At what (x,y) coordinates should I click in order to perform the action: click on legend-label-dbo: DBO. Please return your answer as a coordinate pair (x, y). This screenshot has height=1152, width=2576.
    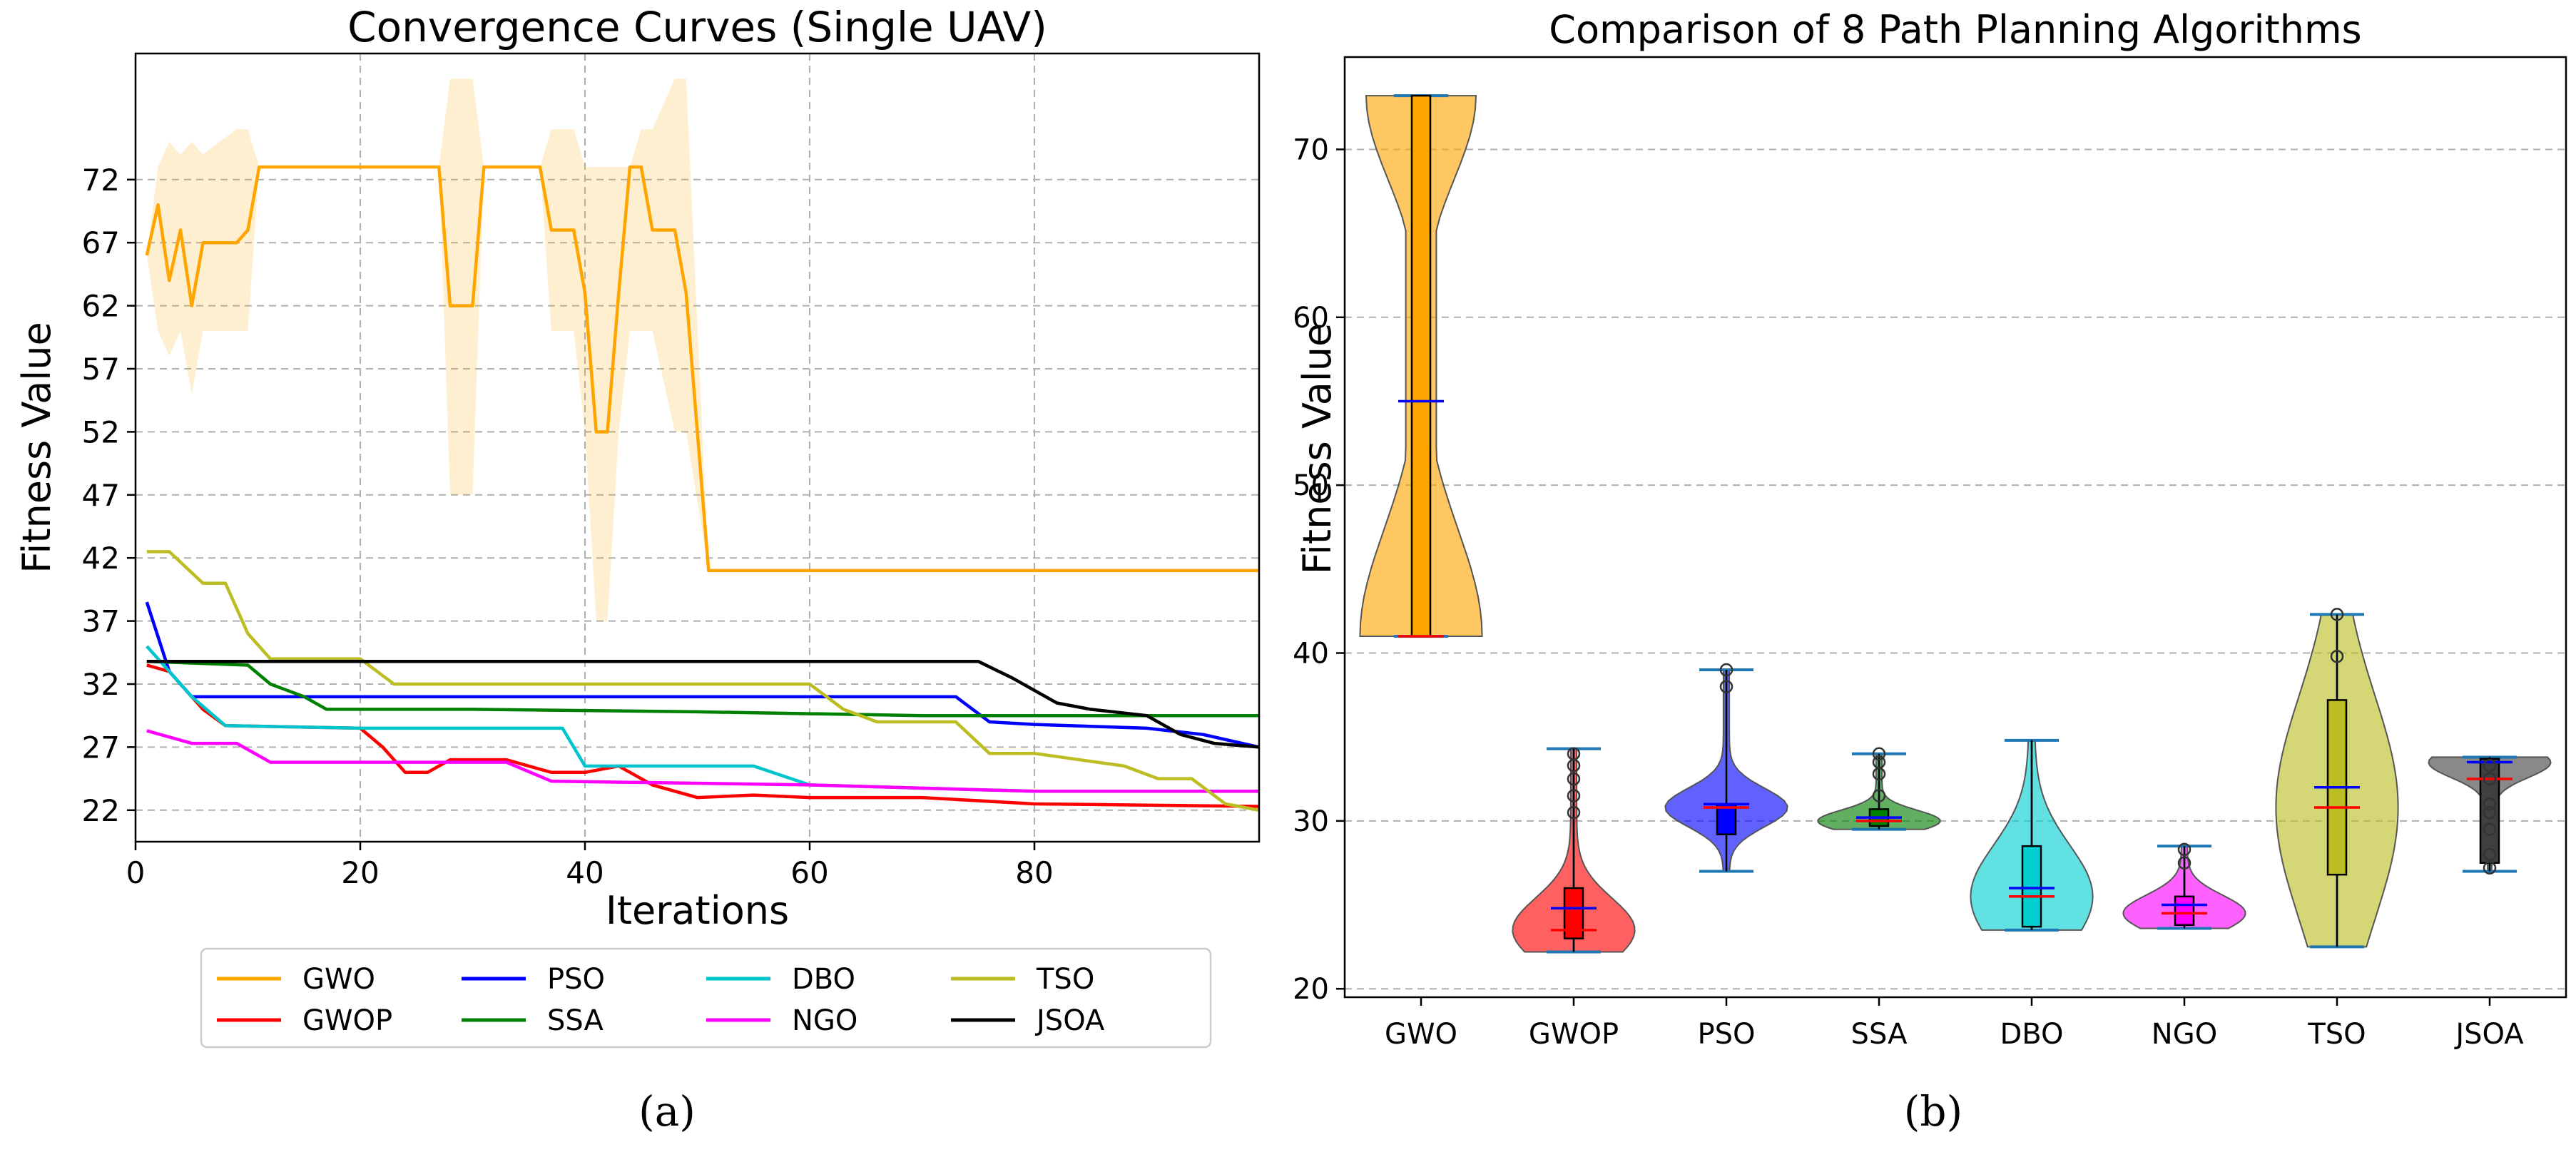
    Looking at the image, I should click on (823, 980).